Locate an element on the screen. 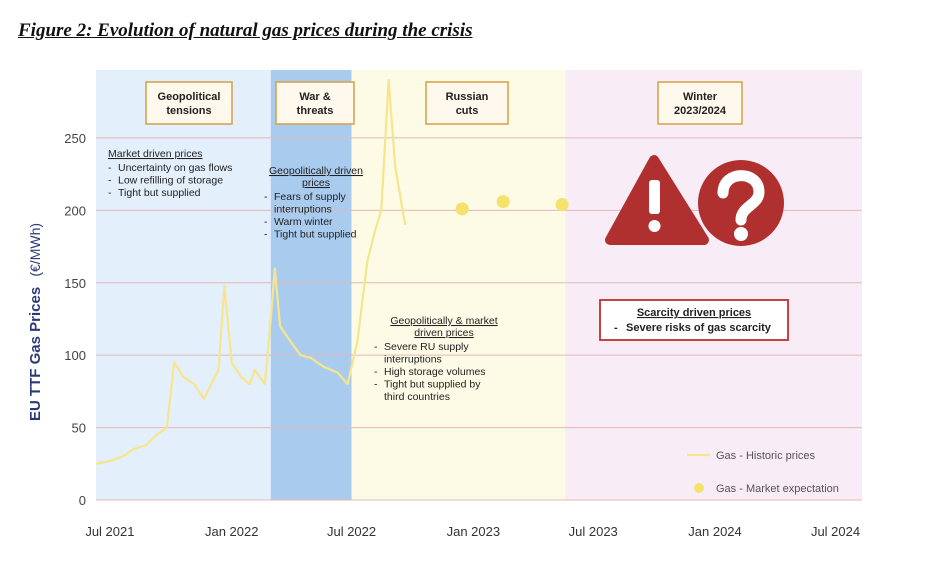 This screenshot has width=943, height=586. scarcity-bullet: Severe risks of gas scarcity is located at coordinates (699, 328).